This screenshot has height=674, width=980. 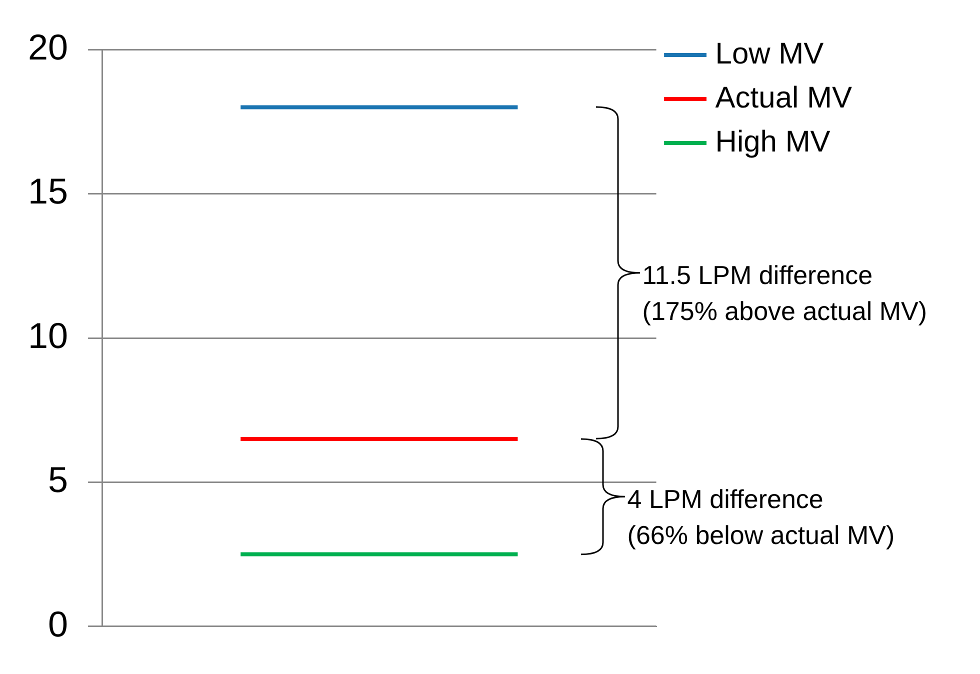 I want to click on y-tick-label: 10, so click(x=48, y=335).